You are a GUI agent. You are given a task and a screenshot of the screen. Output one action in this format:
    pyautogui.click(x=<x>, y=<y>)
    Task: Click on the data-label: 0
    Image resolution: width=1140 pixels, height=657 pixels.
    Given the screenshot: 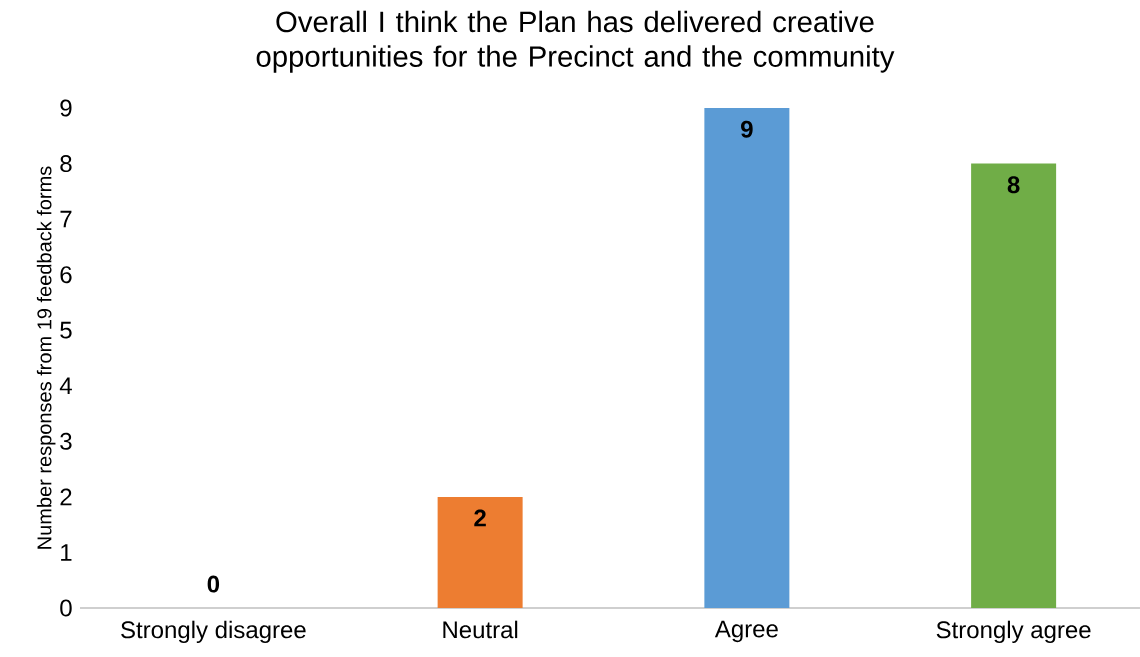 What is the action you would take?
    pyautogui.click(x=213, y=584)
    